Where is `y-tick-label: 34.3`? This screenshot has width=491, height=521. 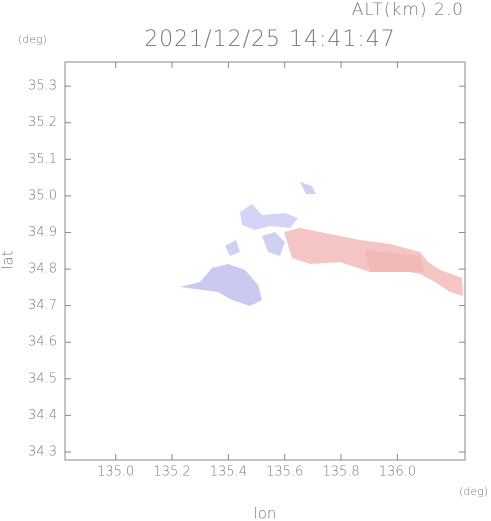
y-tick-label: 34.3 is located at coordinates (42, 451).